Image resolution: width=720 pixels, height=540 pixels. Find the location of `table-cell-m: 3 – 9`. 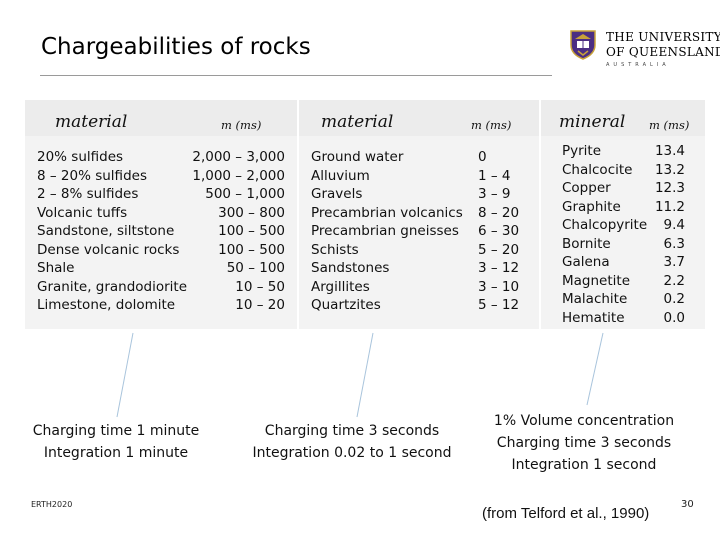

table-cell-m: 3 – 9 is located at coordinates (494, 194).